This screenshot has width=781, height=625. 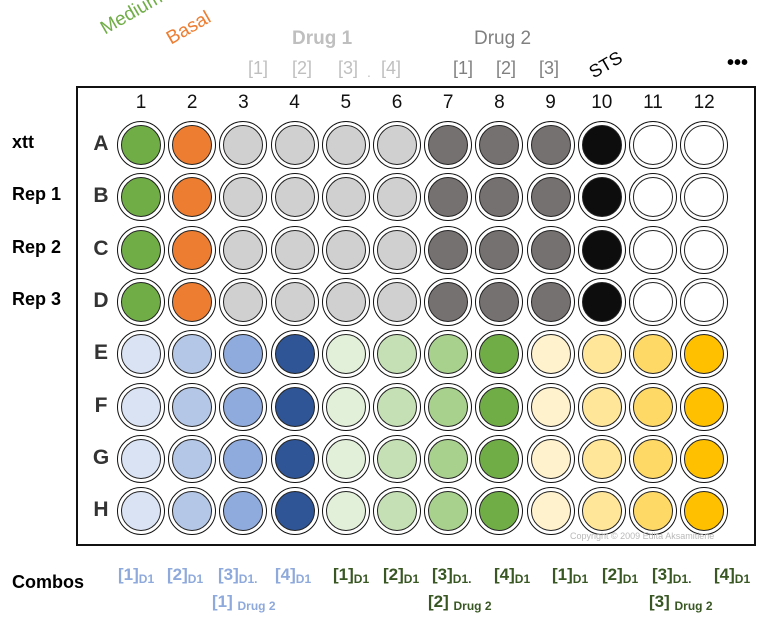 I want to click on drug1-conc-3: [3], so click(x=348, y=68).